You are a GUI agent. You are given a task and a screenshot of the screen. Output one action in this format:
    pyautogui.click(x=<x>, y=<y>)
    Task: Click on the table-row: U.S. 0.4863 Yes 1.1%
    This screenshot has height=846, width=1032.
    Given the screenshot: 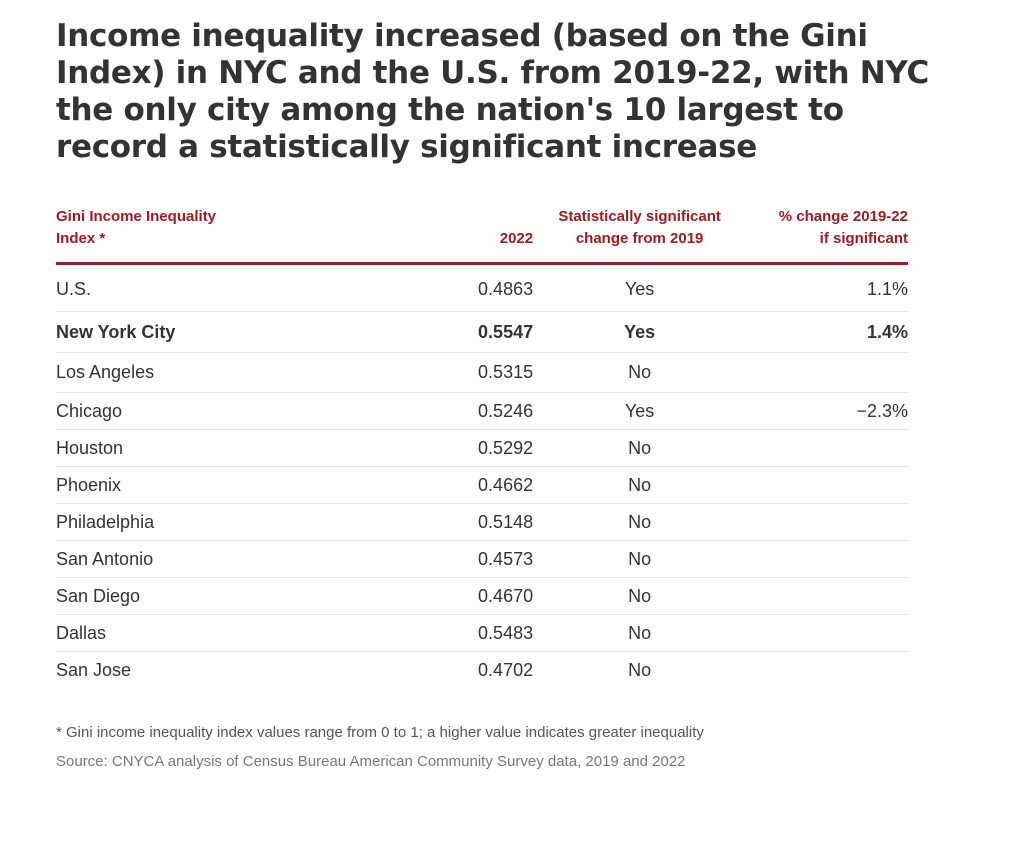 What is the action you would take?
    pyautogui.click(x=482, y=287)
    